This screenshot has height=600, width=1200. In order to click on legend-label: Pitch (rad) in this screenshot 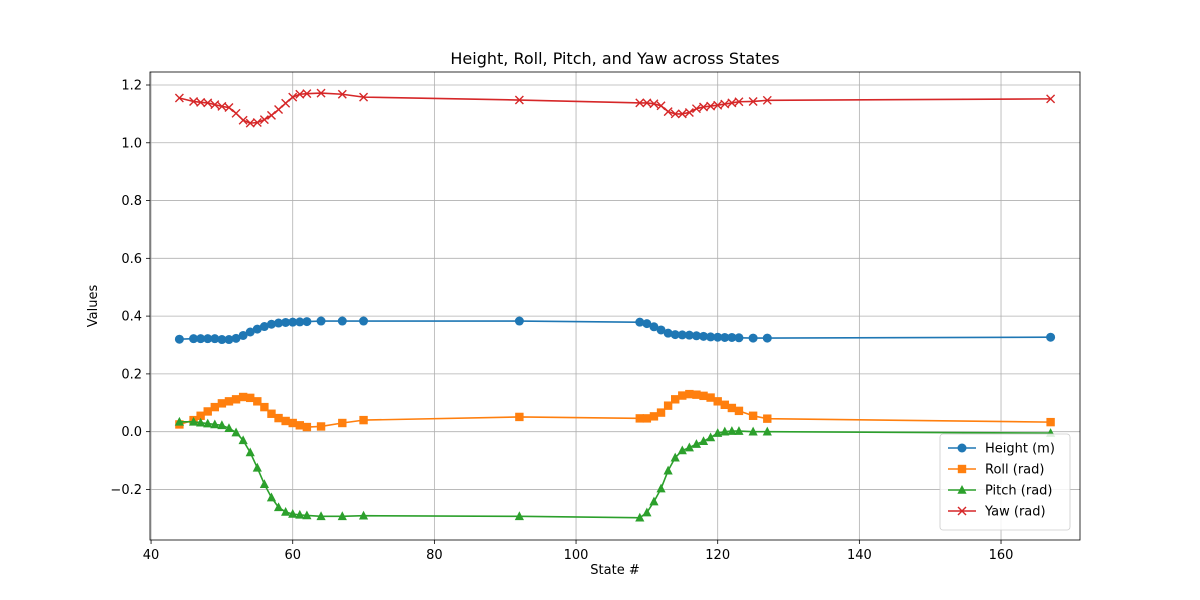, I will do `click(1019, 491)`.